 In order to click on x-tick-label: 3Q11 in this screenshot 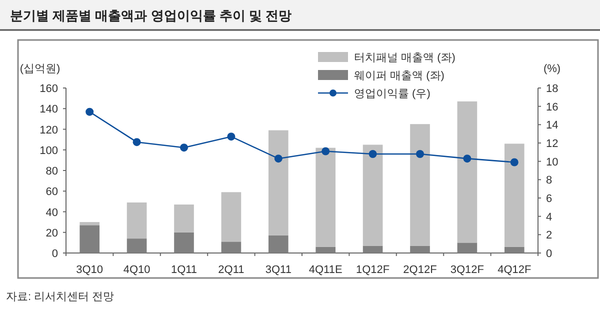, I will do `click(278, 270)`.